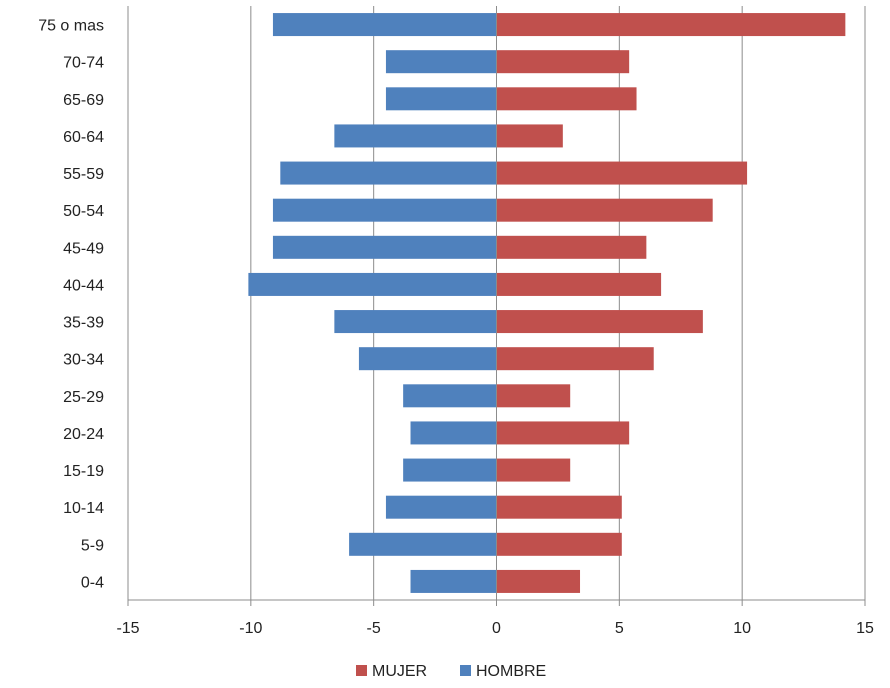 The width and height of the screenshot is (890, 688). What do you see at coordinates (71, 26) in the screenshot?
I see `category-label: 75 o mas` at bounding box center [71, 26].